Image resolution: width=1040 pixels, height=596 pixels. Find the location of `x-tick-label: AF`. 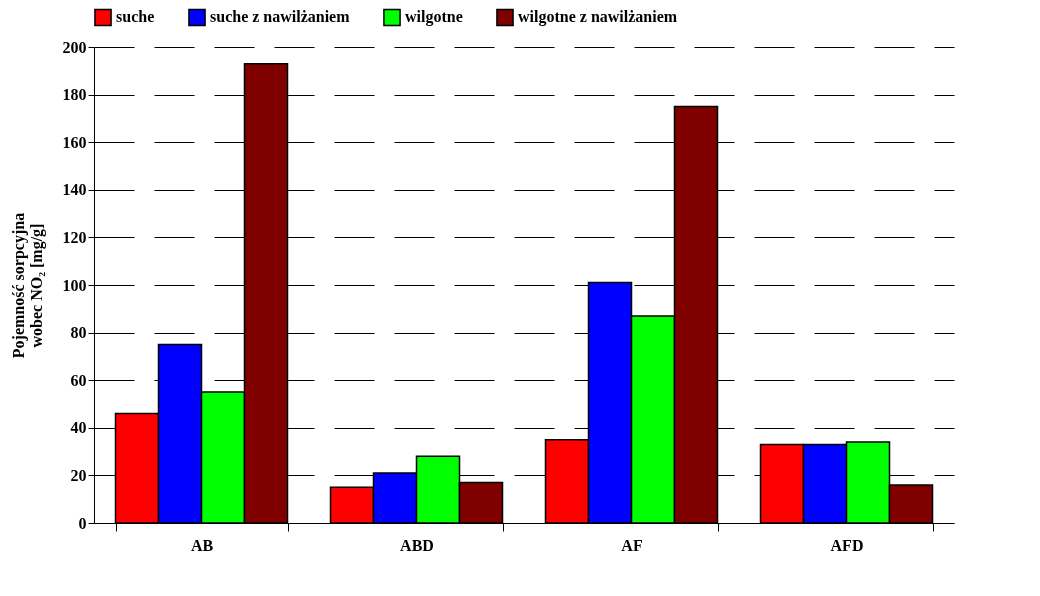

x-tick-label: AF is located at coordinates (632, 545).